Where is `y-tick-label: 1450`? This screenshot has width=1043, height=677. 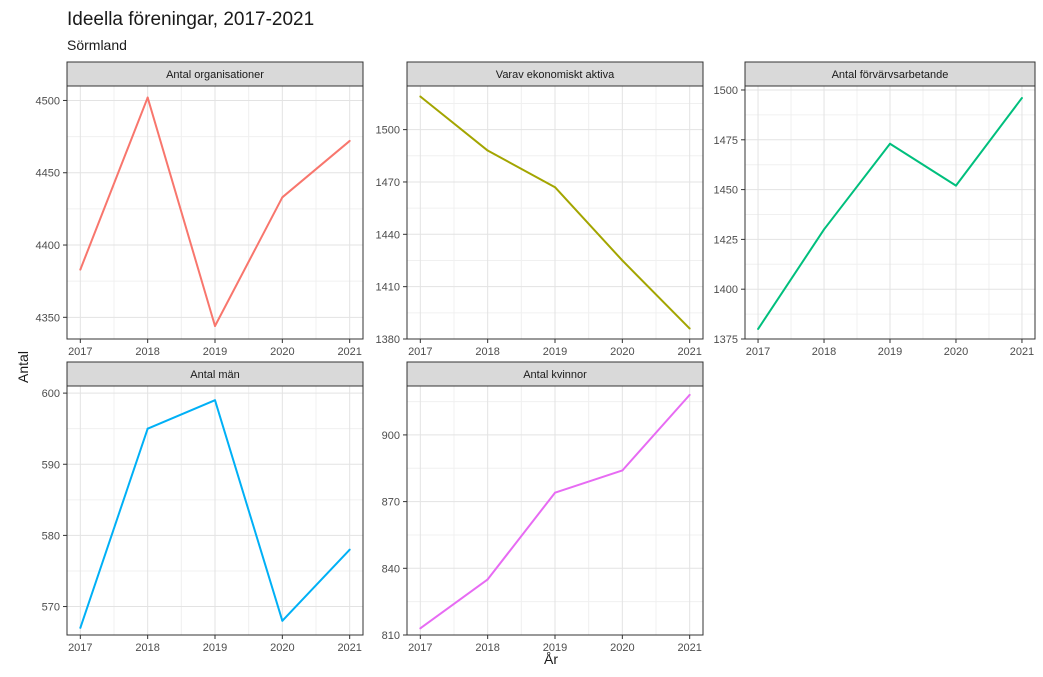
y-tick-label: 1450 is located at coordinates (726, 191).